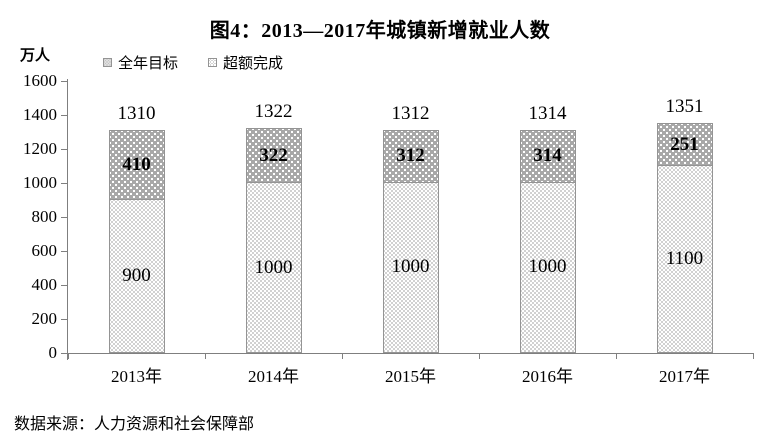 The height and width of the screenshot is (448, 760). Describe the element at coordinates (213, 62) in the screenshot. I see `legend-swatch-exceeded-icon` at that location.